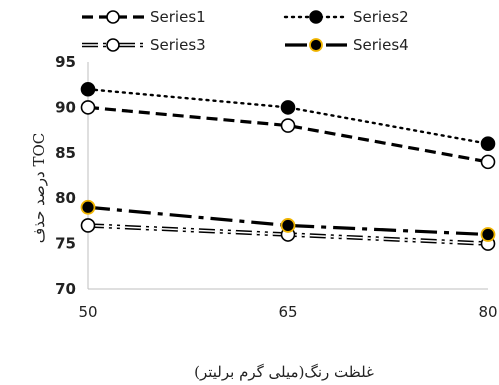 The height and width of the screenshot is (385, 499). Describe the element at coordinates (144, 45) in the screenshot. I see `legend-item-3: Series3` at that location.